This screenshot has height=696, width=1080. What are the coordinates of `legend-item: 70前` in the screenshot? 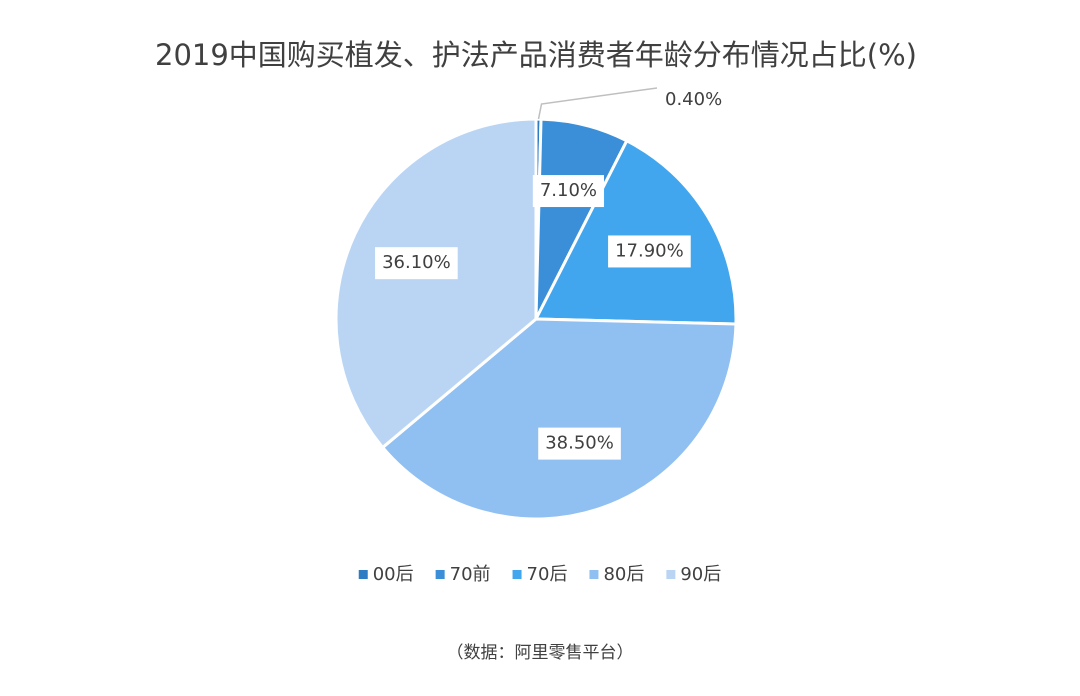 It's located at (463, 574).